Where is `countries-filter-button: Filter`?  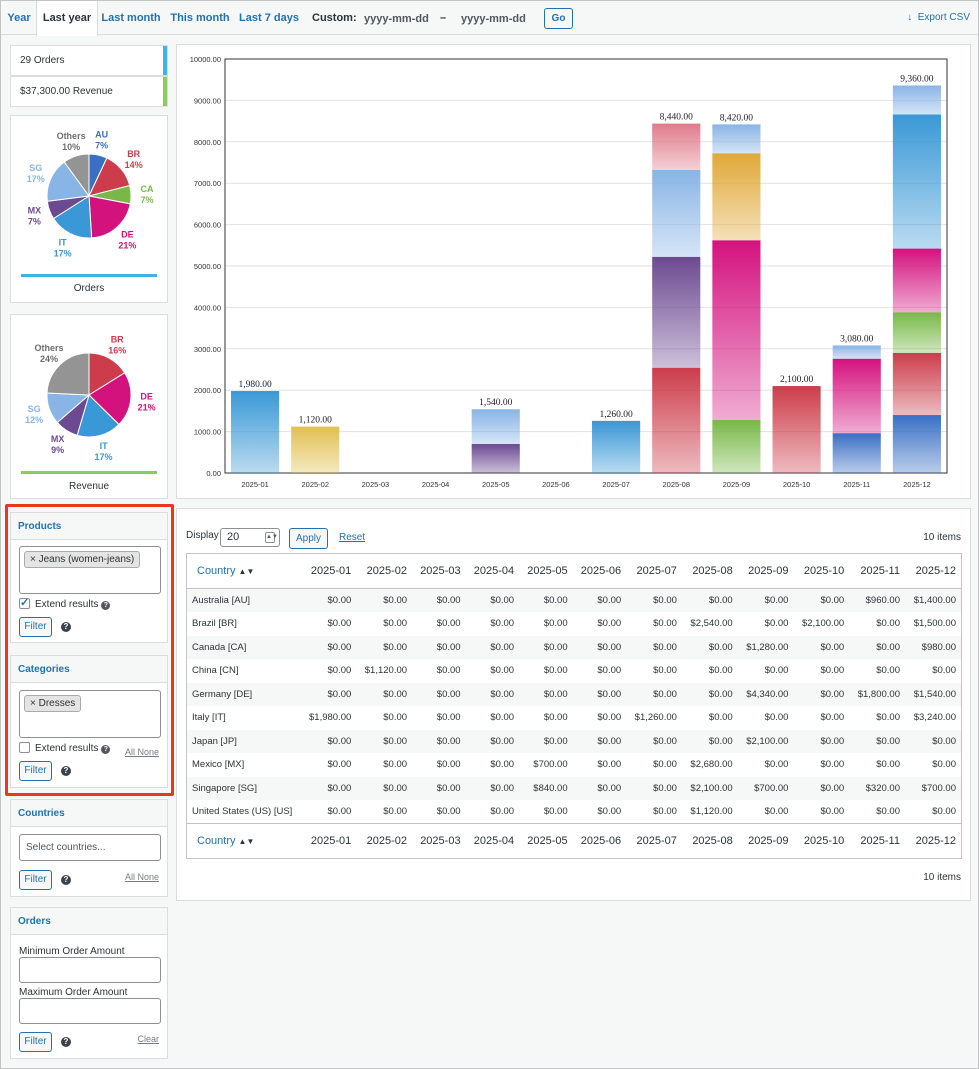 countries-filter-button: Filter is located at coordinates (35, 880).